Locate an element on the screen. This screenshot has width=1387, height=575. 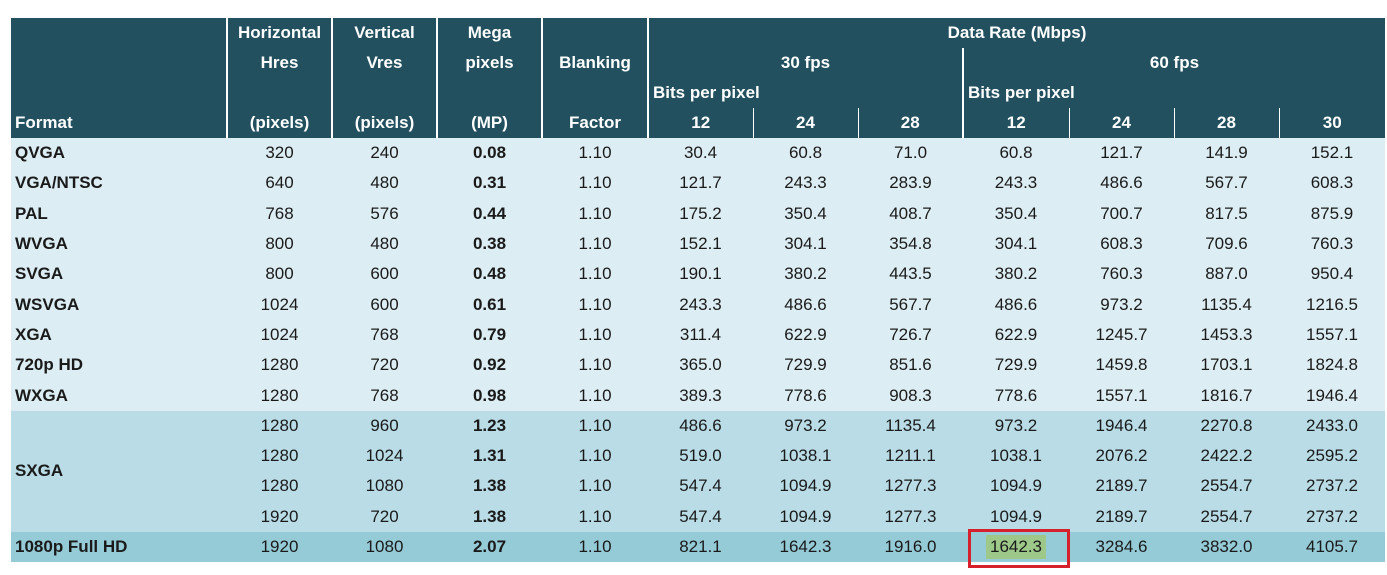
rate-cell: 567.7 is located at coordinates (910, 304).